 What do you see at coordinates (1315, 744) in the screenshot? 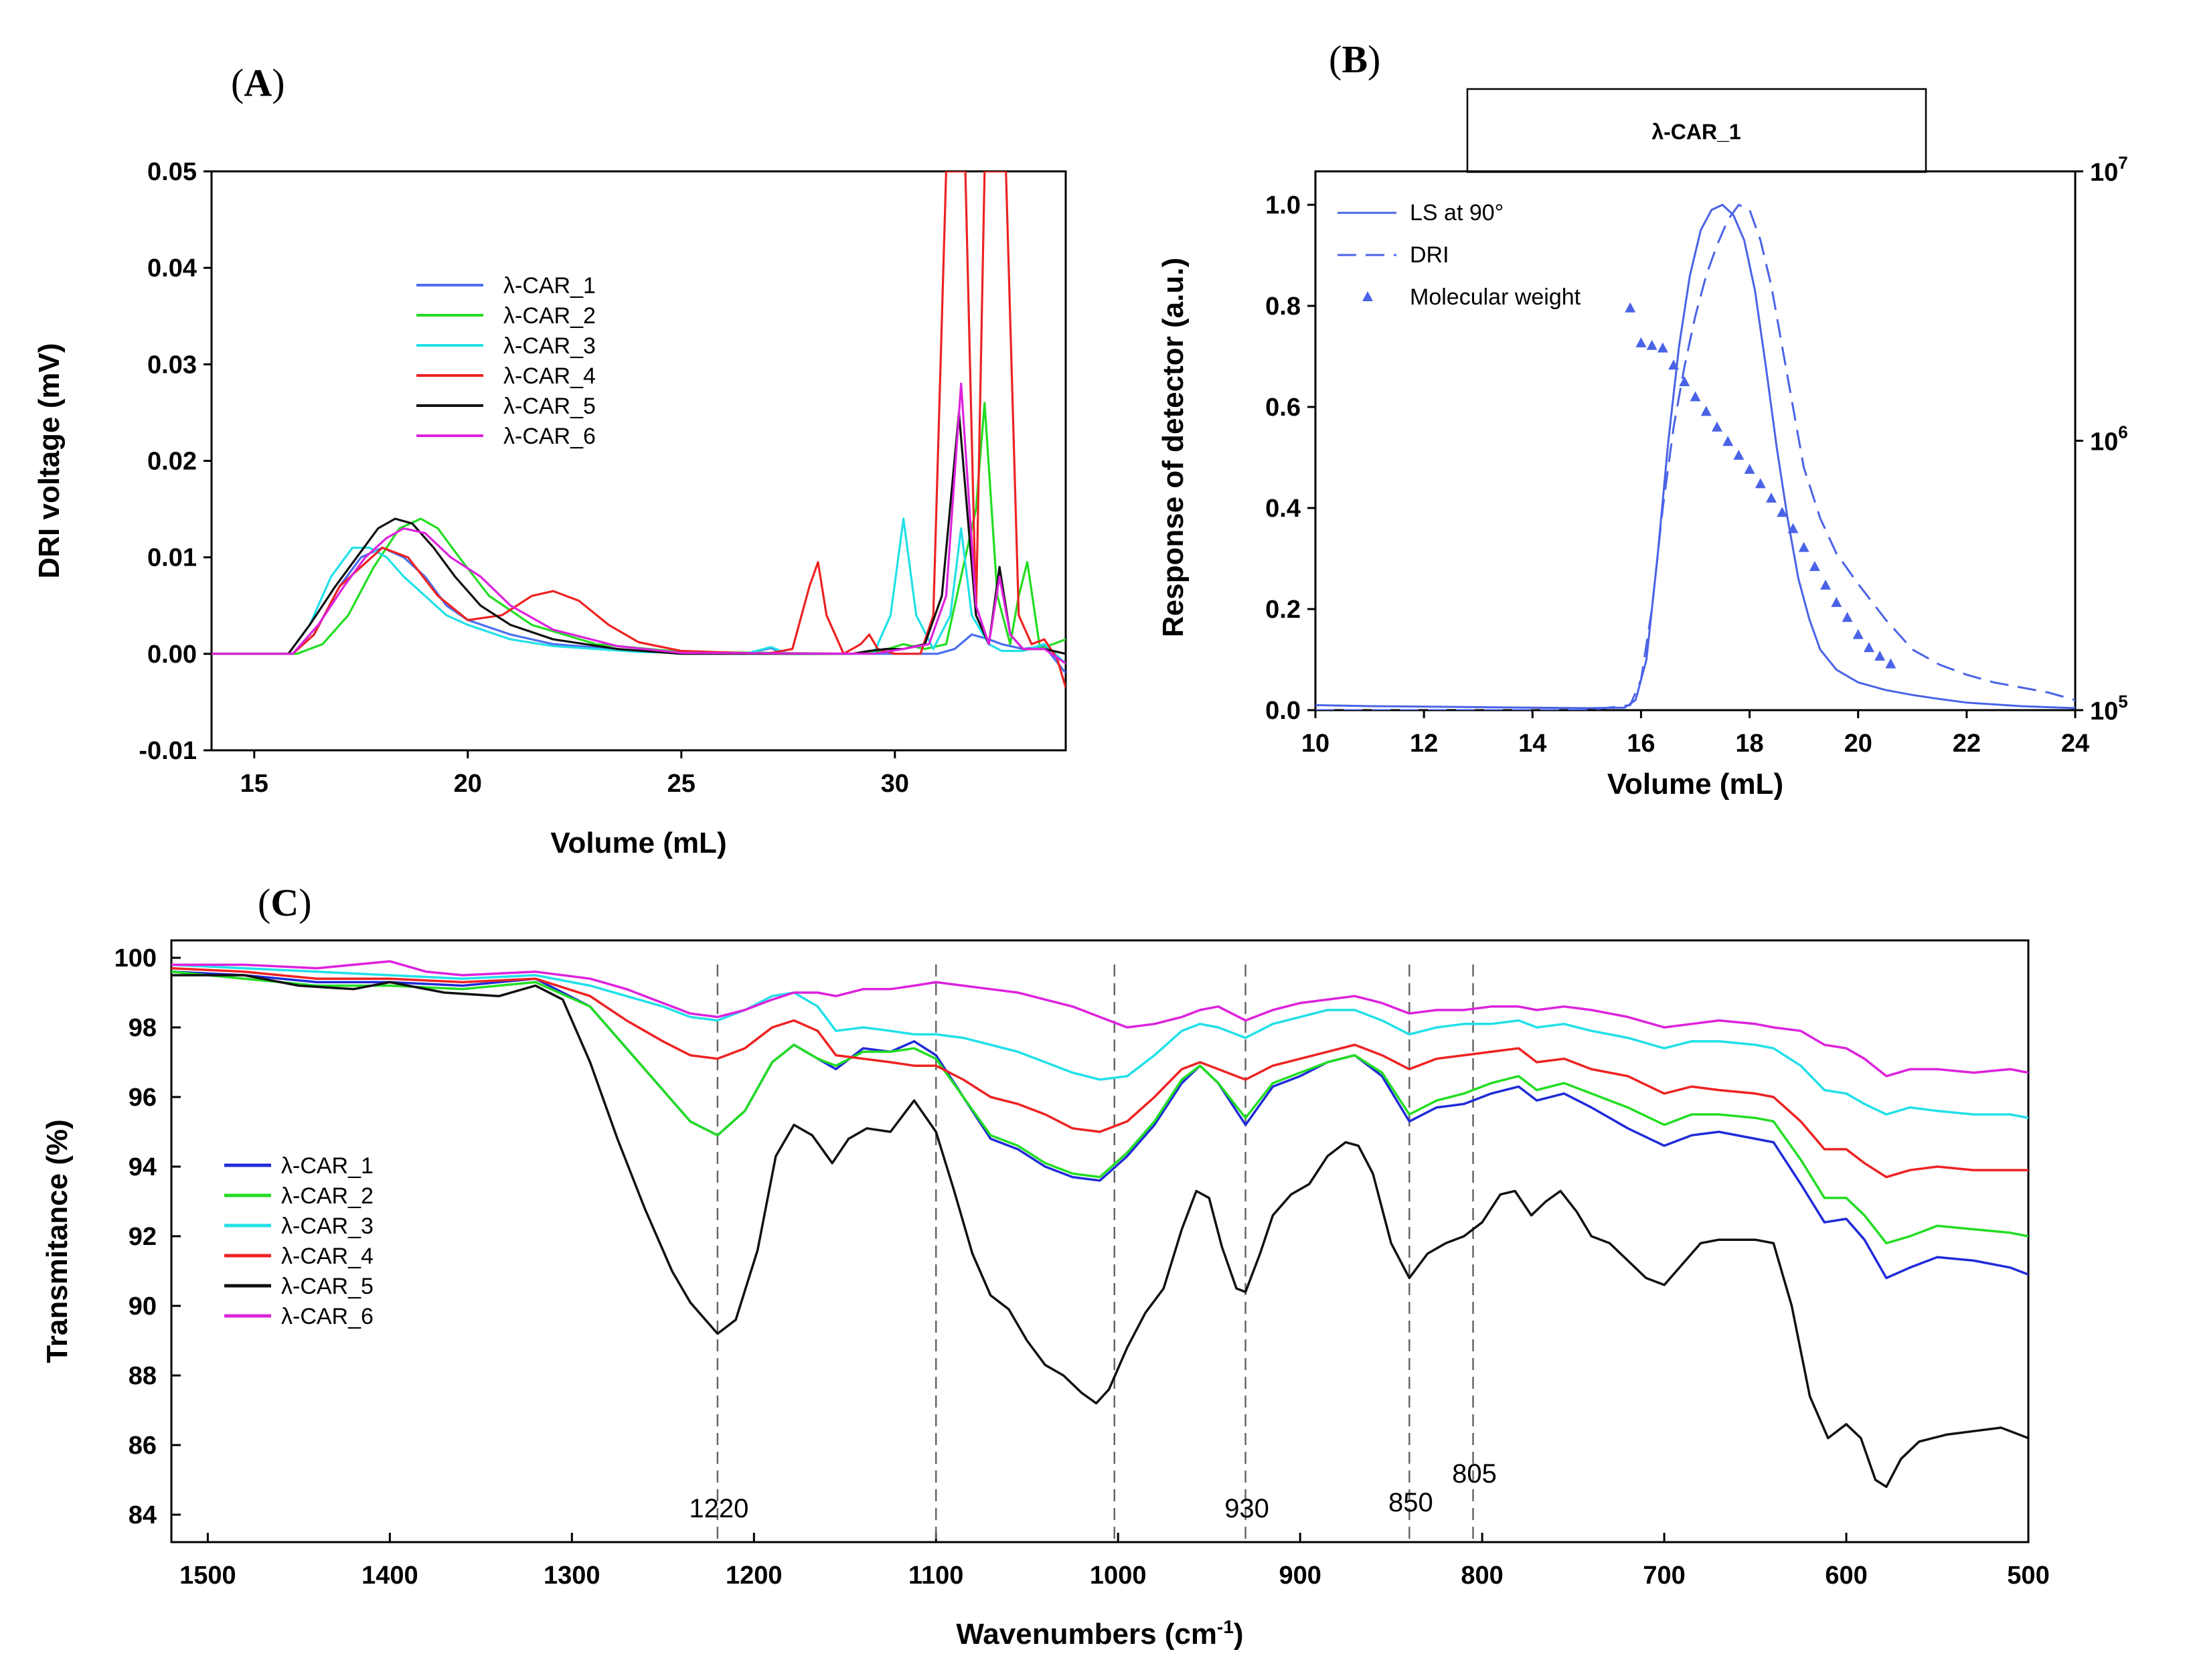
I see `x-tick-label: 10` at bounding box center [1315, 744].